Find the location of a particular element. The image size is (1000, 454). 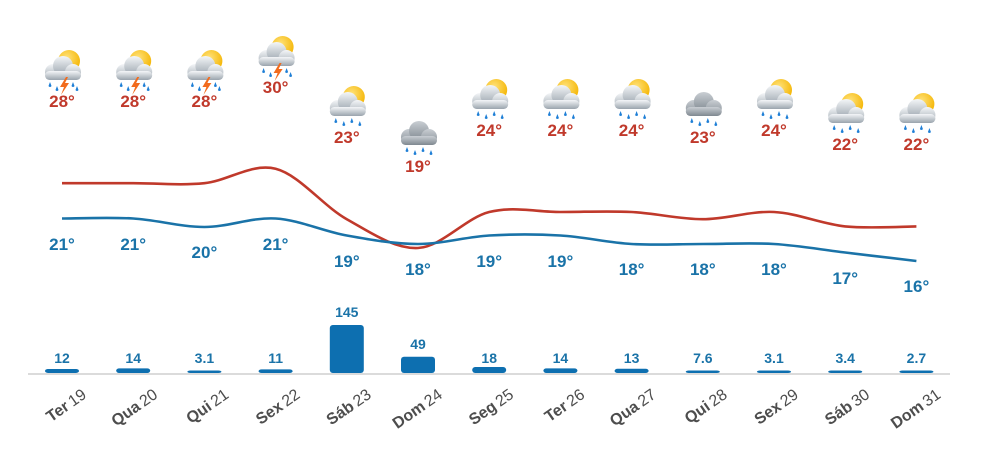

precipitation-label: 13 is located at coordinates (632, 358).